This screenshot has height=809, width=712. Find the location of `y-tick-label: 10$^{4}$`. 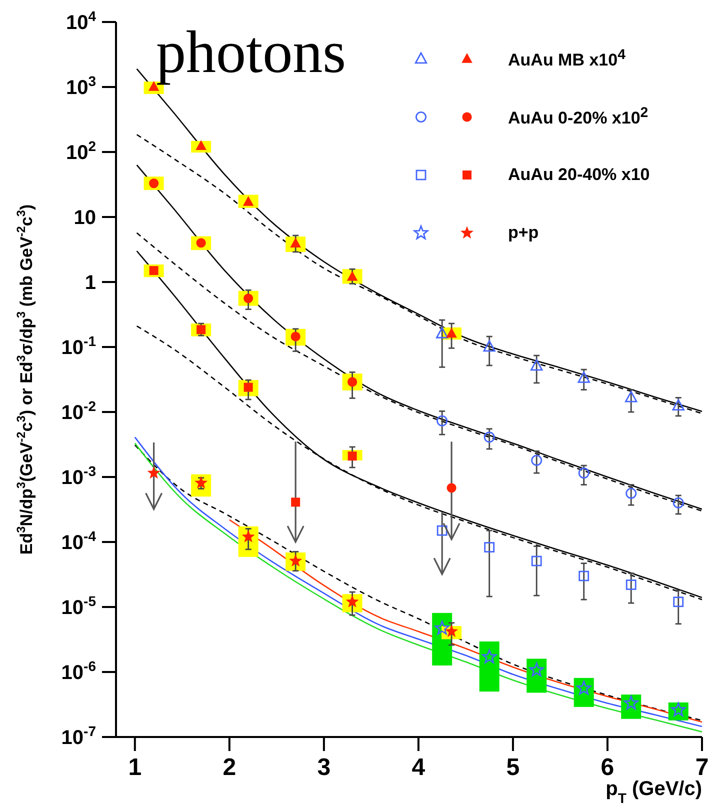

y-tick-label: 10$^{4}$ is located at coordinates (81, 21).